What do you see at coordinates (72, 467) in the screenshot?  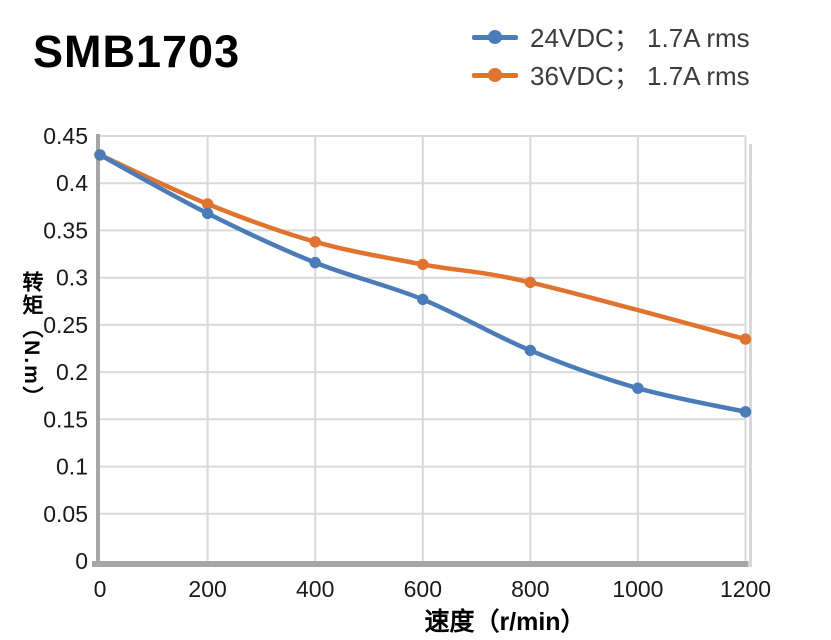 I see `y-tick-label: 0.1` at bounding box center [72, 467].